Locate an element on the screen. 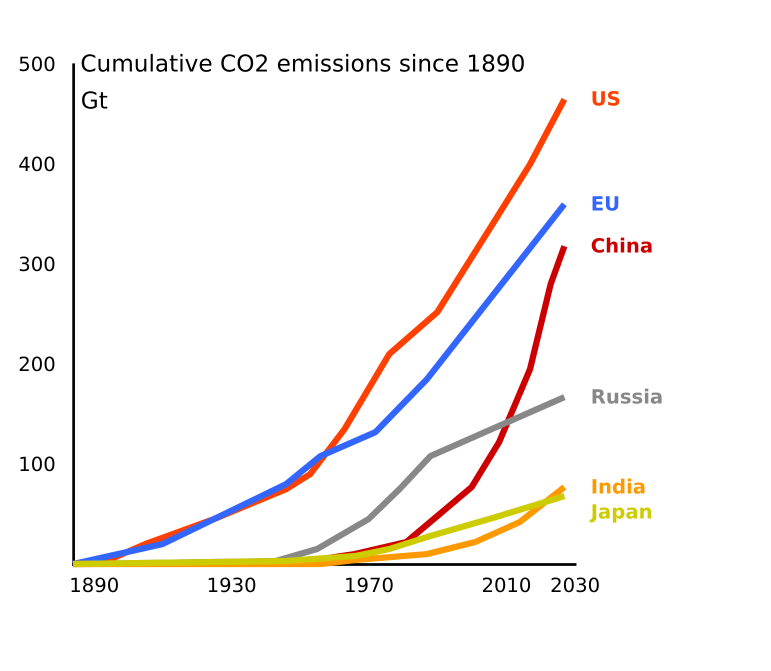 This screenshot has width=771, height=671. series-label: EU is located at coordinates (605, 204).